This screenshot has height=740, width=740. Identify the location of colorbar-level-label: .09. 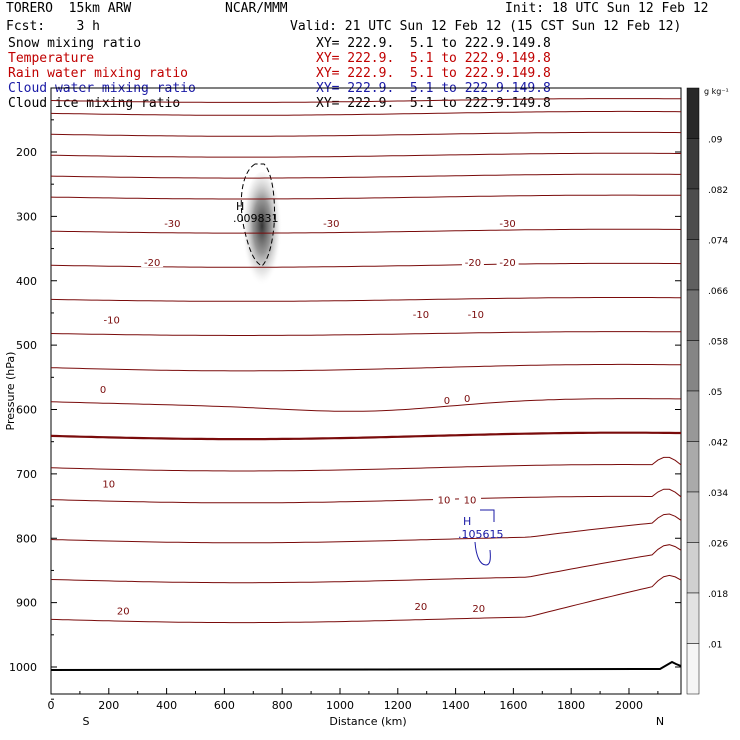
(715, 141).